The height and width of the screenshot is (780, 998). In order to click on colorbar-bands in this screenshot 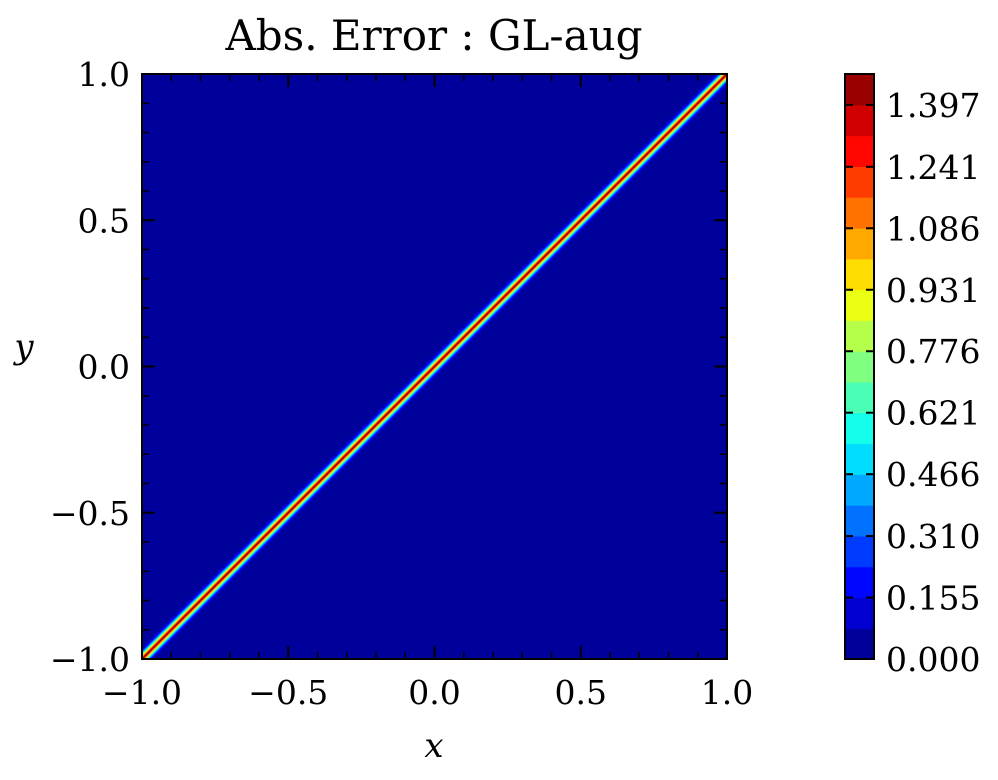, I will do `click(859, 367)`.